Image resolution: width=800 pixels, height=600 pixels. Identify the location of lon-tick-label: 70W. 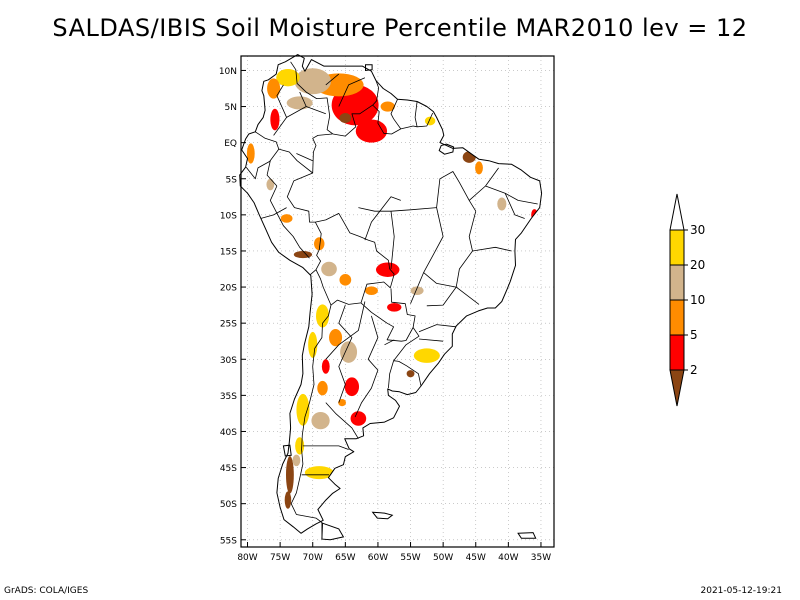
(313, 558).